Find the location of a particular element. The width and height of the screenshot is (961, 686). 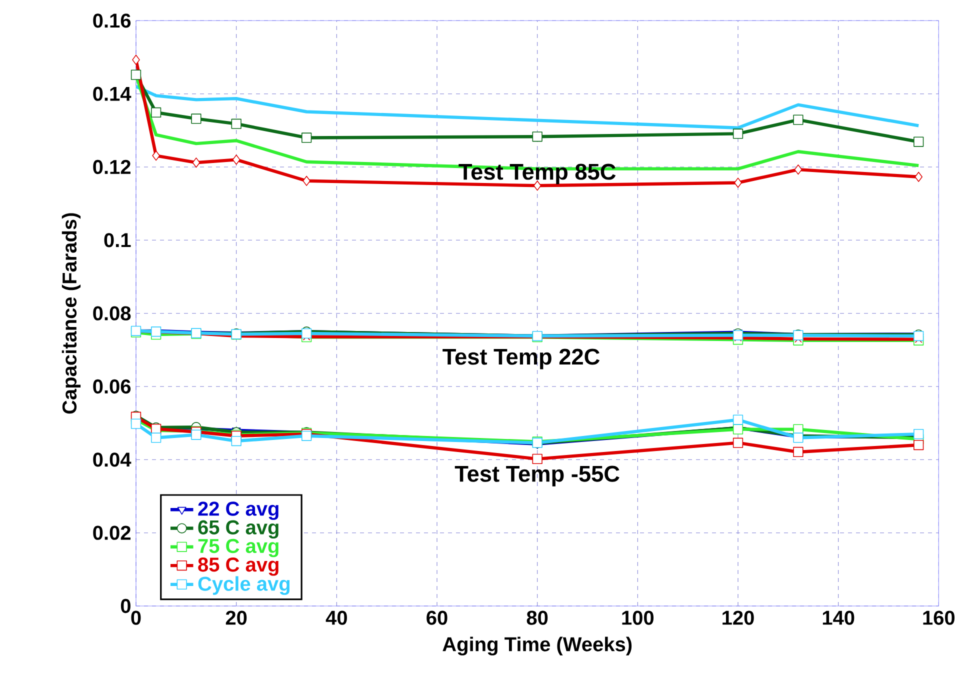

annotation: Test Temp 22C is located at coordinates (521, 359).